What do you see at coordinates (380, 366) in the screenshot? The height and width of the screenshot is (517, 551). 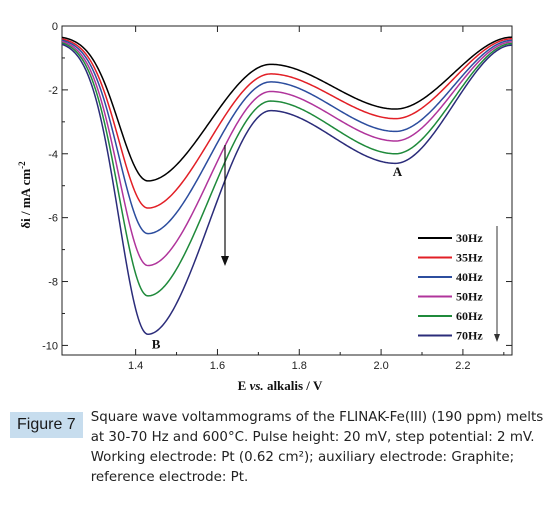 I see `x-tick-label: 2.0` at bounding box center [380, 366].